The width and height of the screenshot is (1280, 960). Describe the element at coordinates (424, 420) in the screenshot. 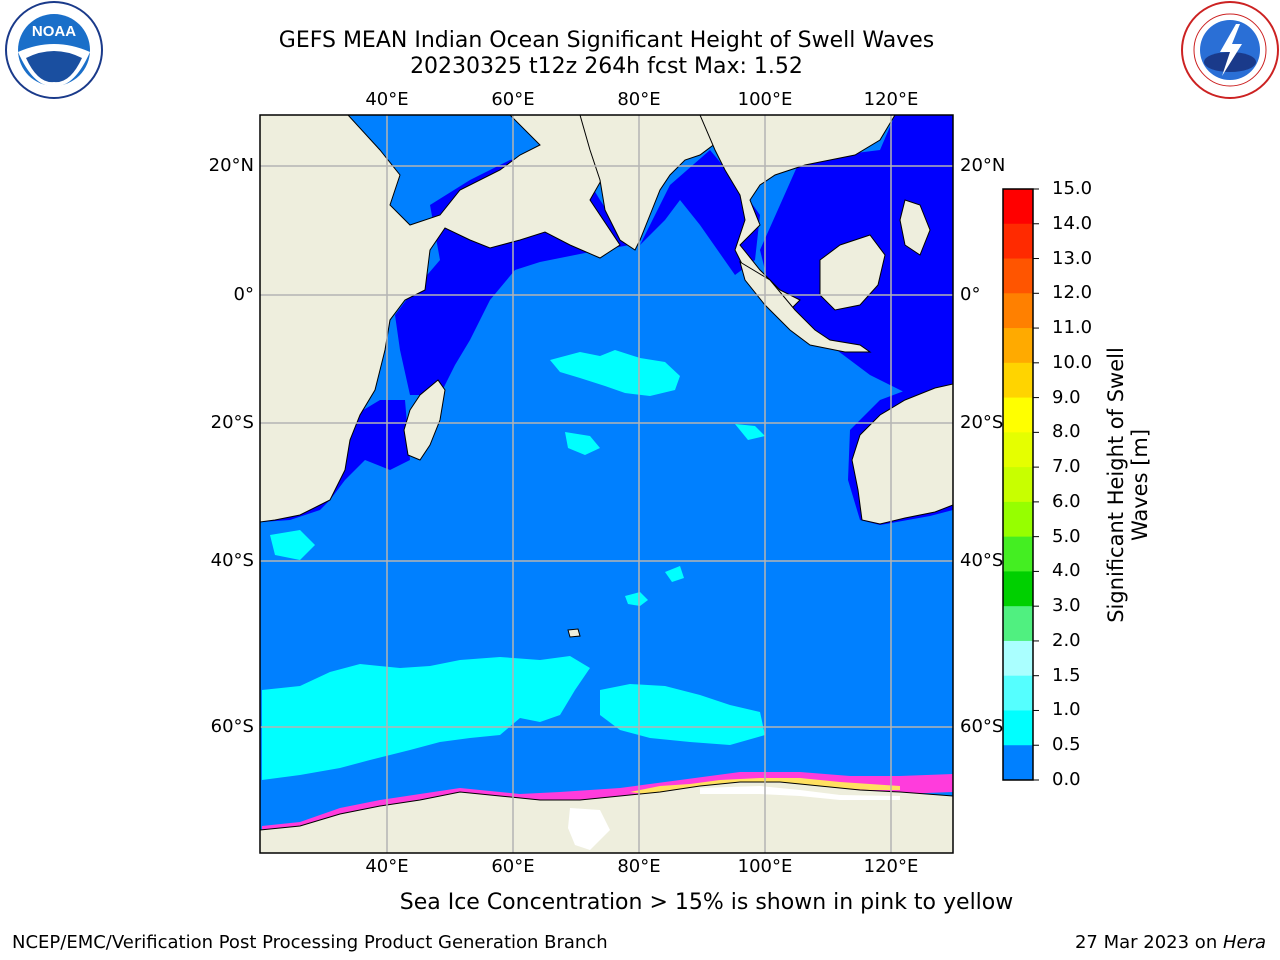

I see `madagascar-land` at that location.